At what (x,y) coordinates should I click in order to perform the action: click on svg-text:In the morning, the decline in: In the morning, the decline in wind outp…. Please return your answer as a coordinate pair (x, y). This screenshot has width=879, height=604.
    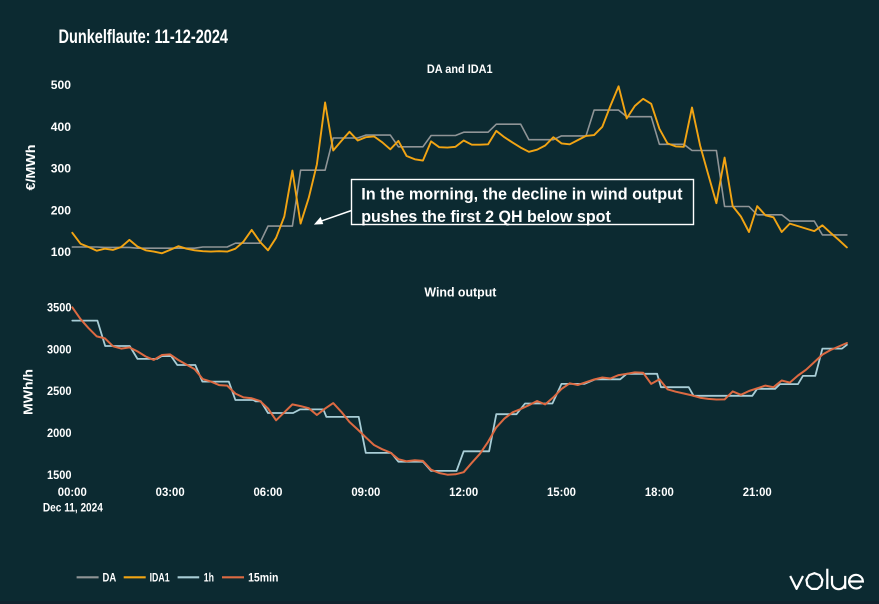
    Looking at the image, I should click on (522, 193).